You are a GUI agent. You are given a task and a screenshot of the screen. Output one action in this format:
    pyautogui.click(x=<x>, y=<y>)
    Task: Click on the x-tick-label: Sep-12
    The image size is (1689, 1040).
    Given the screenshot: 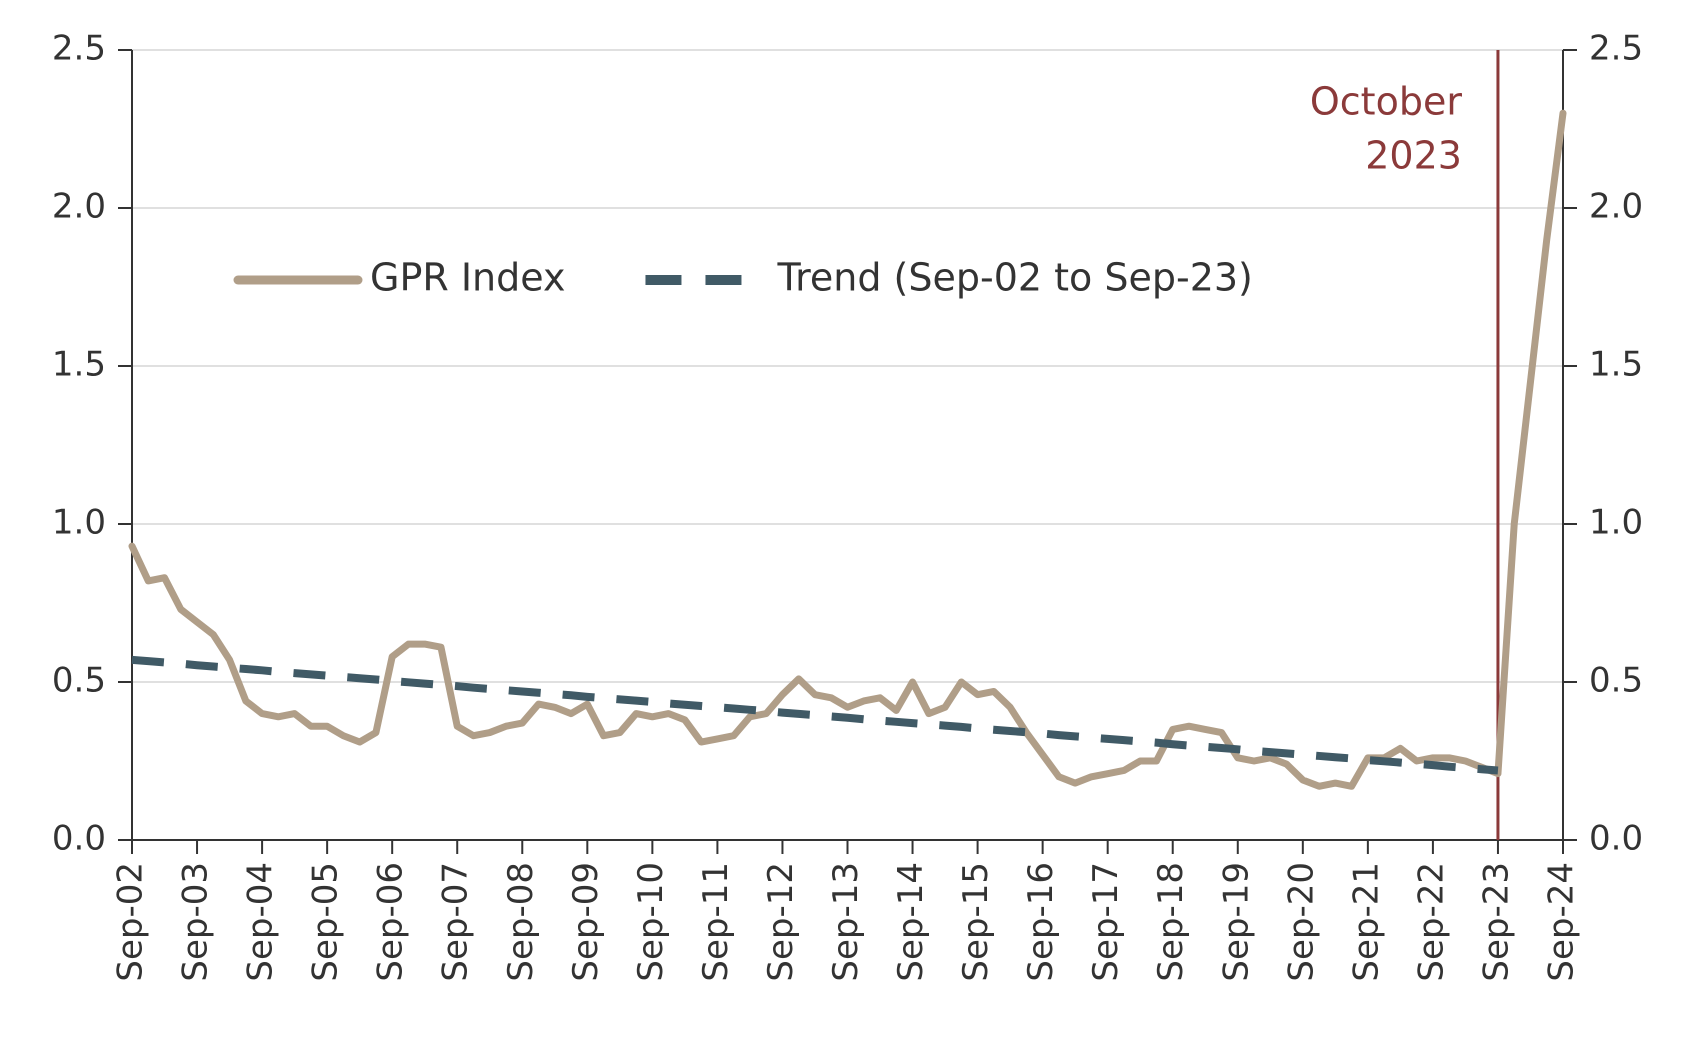 What is the action you would take?
    pyautogui.click(x=781, y=922)
    